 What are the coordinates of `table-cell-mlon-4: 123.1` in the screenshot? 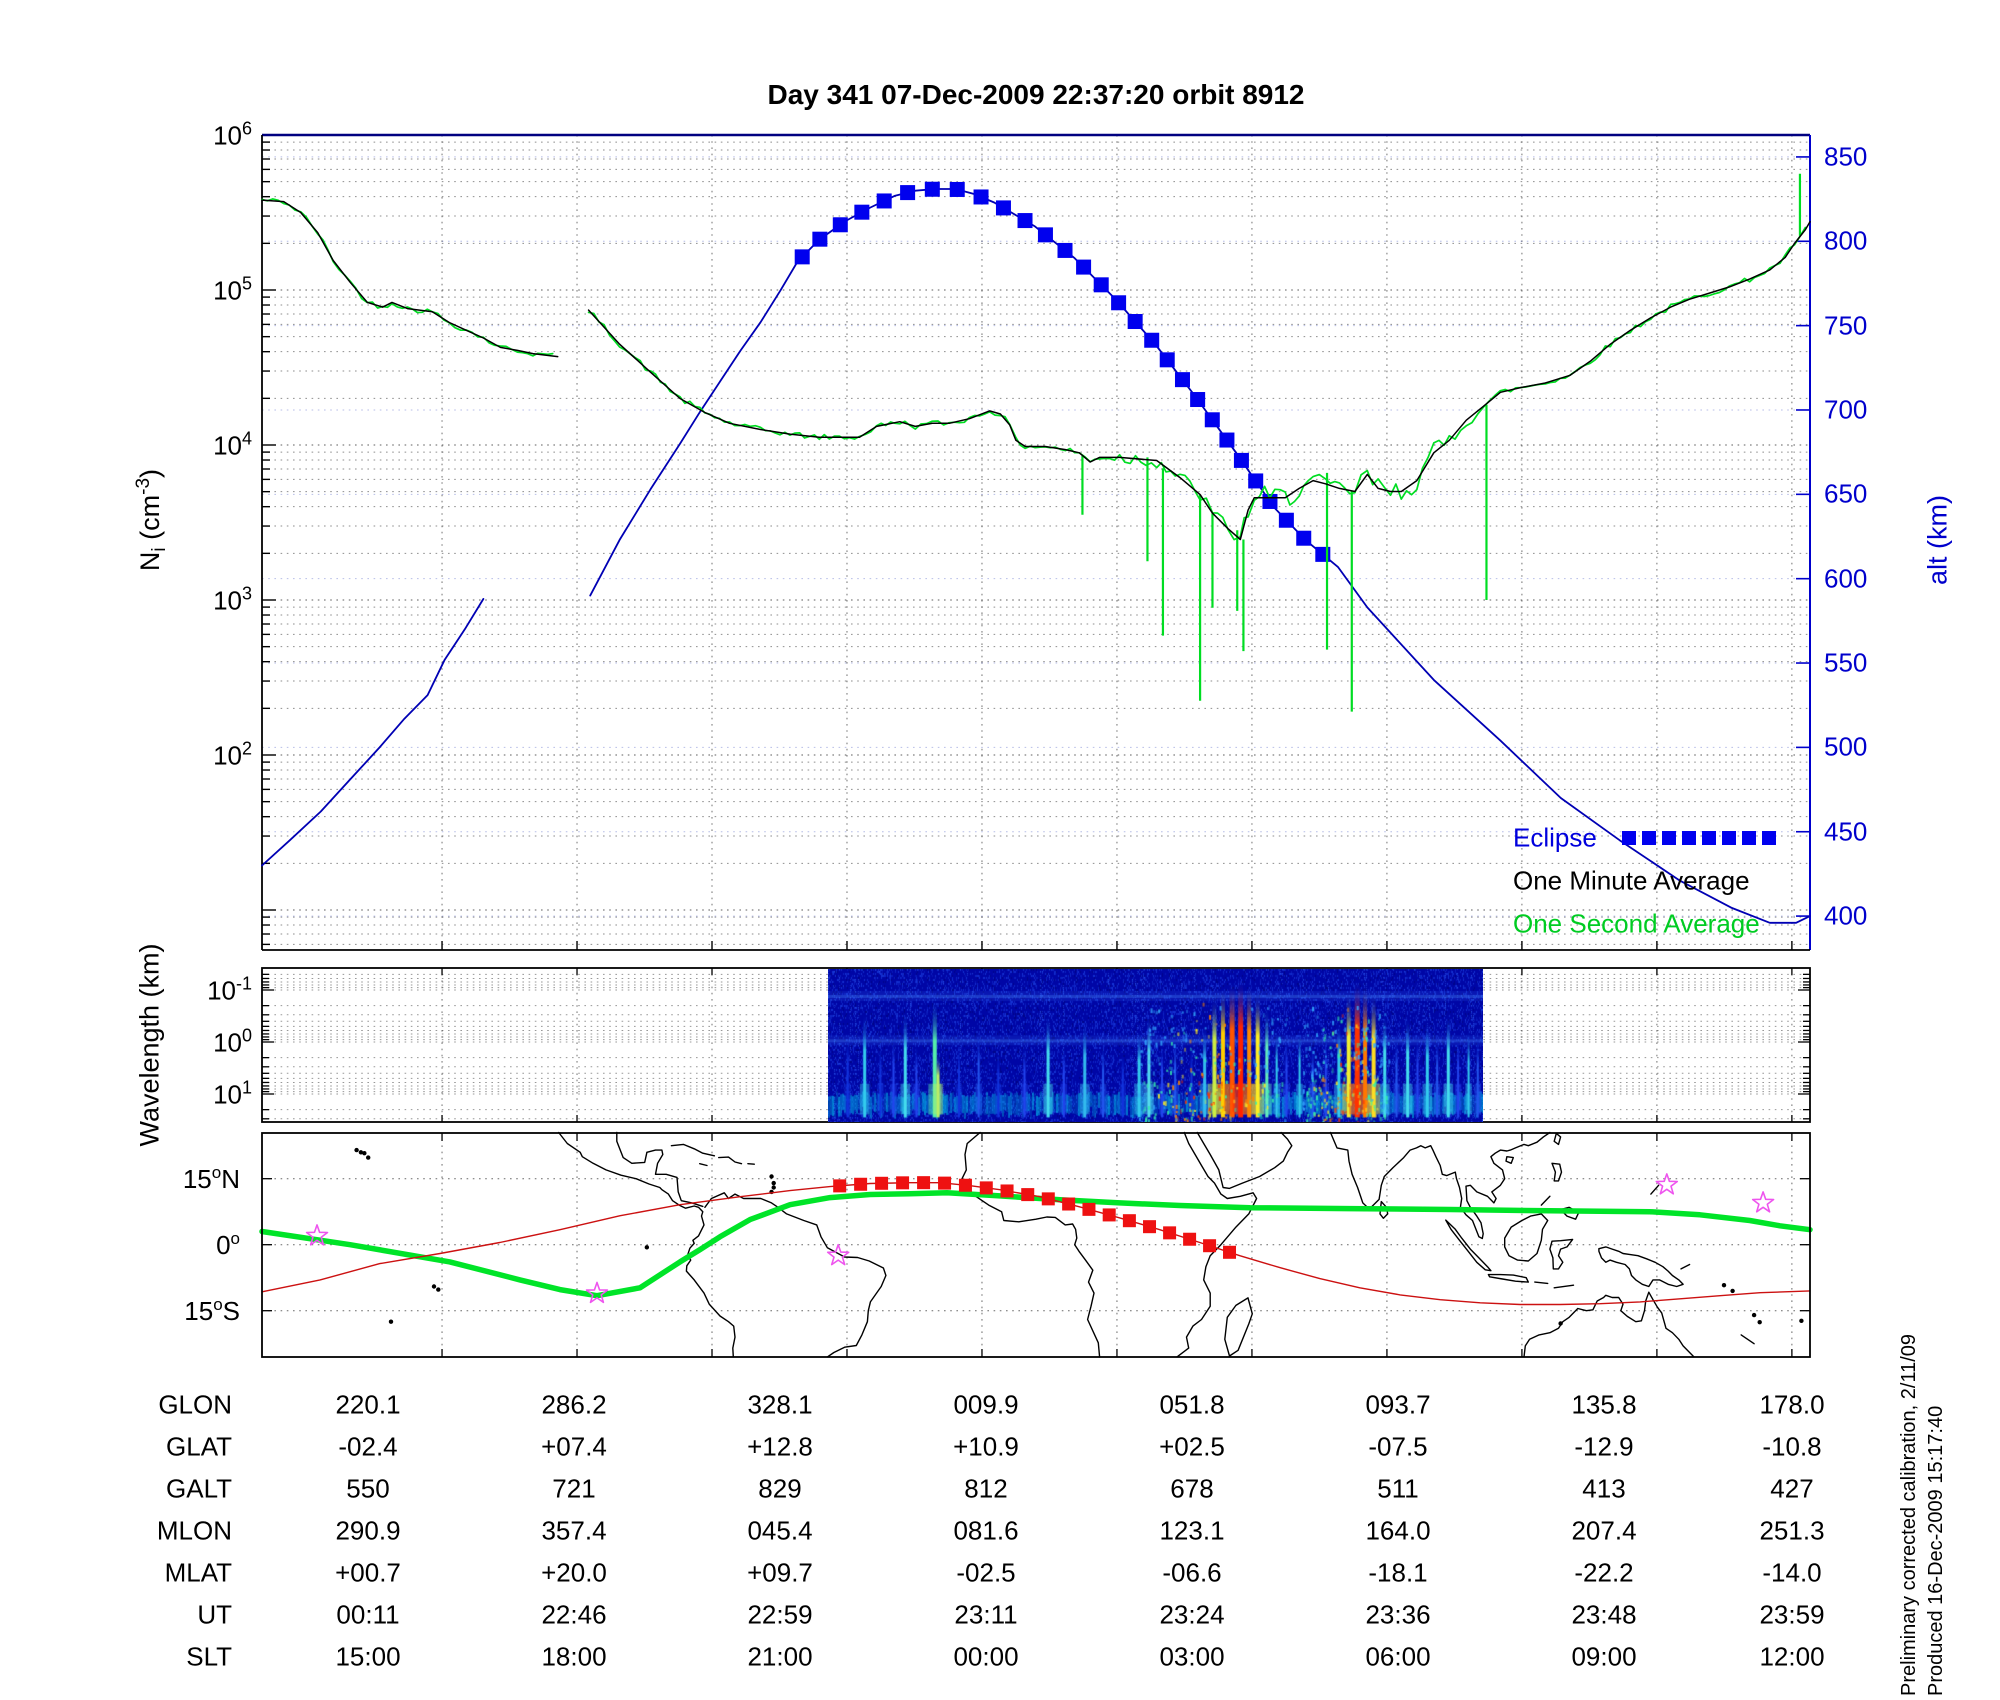 It's located at (1192, 1530).